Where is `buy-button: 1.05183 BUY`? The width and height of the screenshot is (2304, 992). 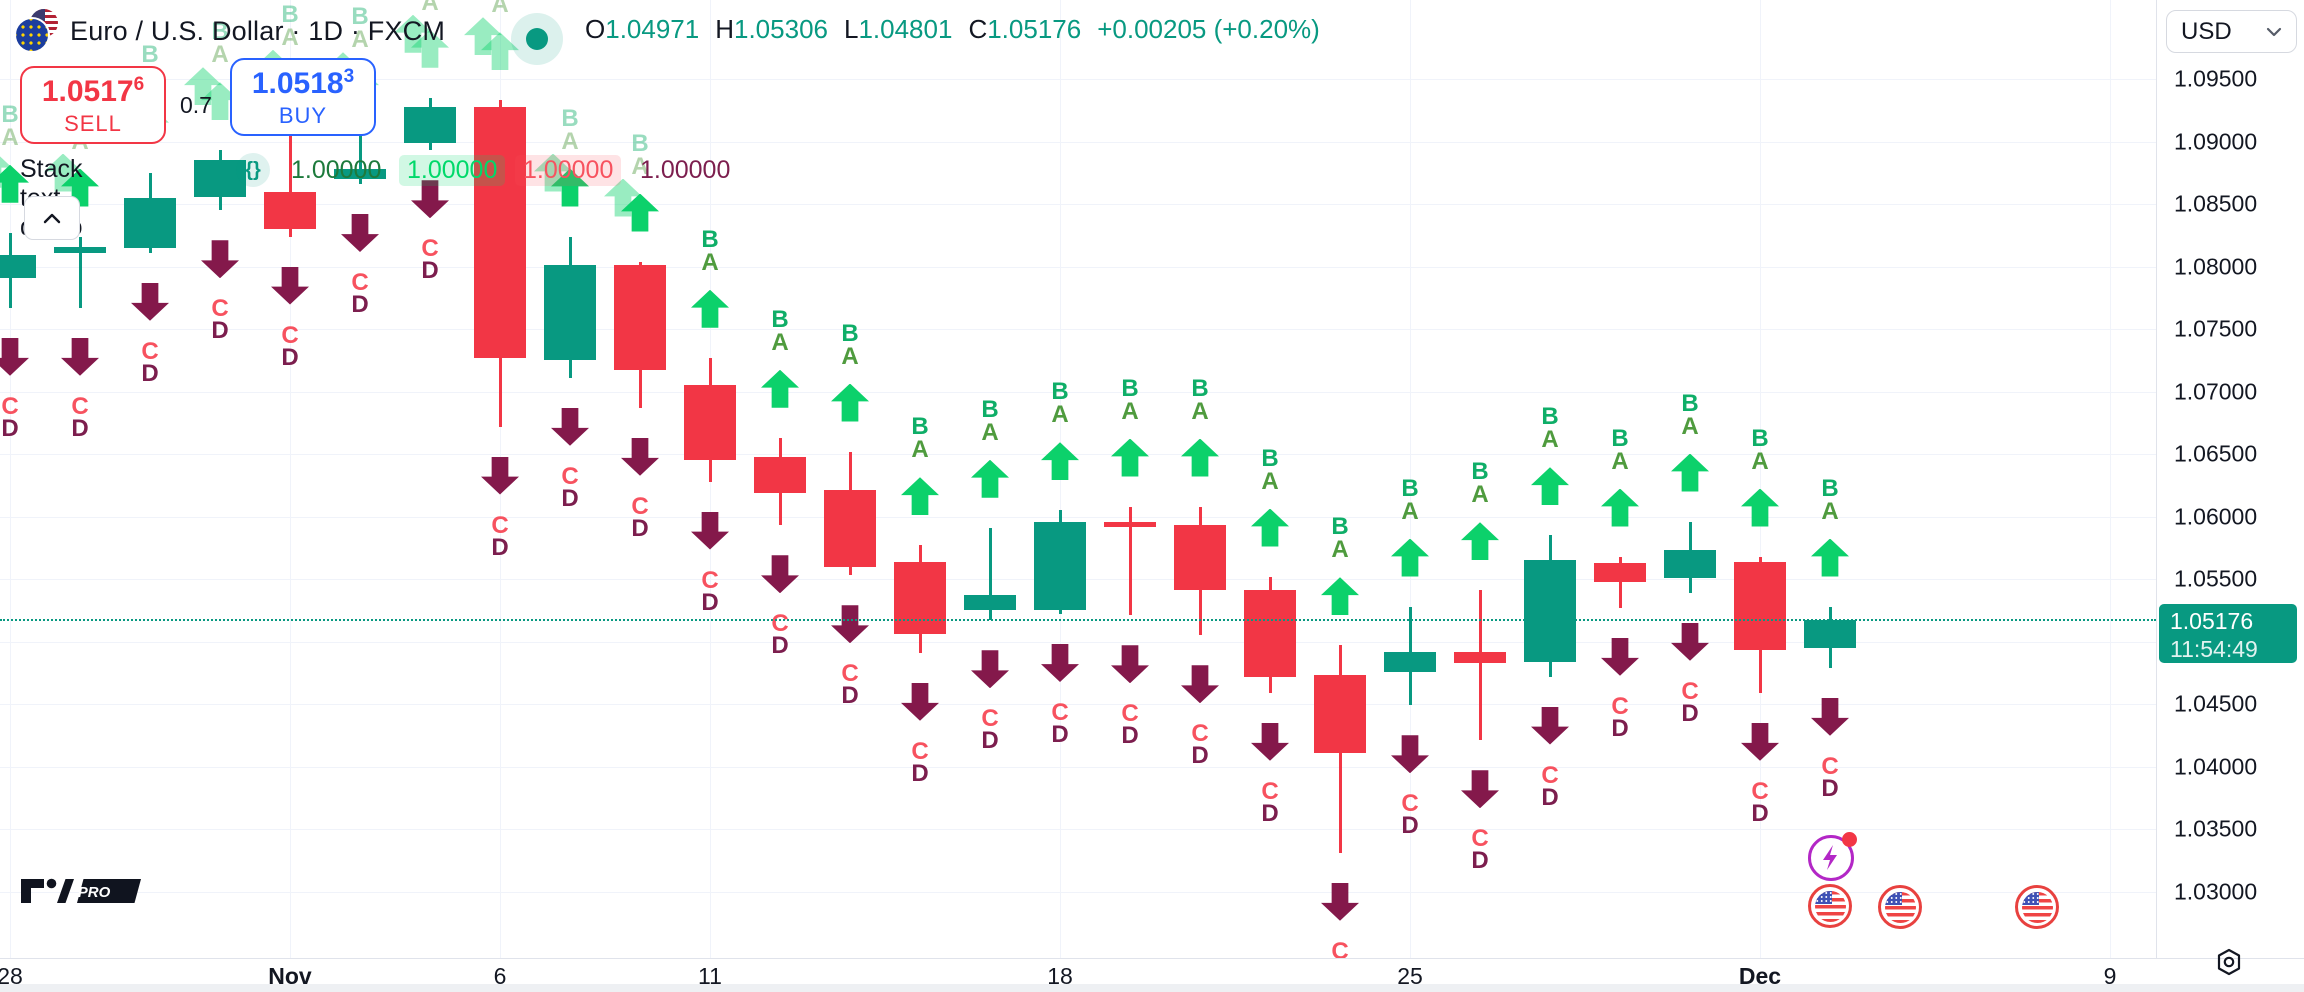 buy-button: 1.05183 BUY is located at coordinates (303, 97).